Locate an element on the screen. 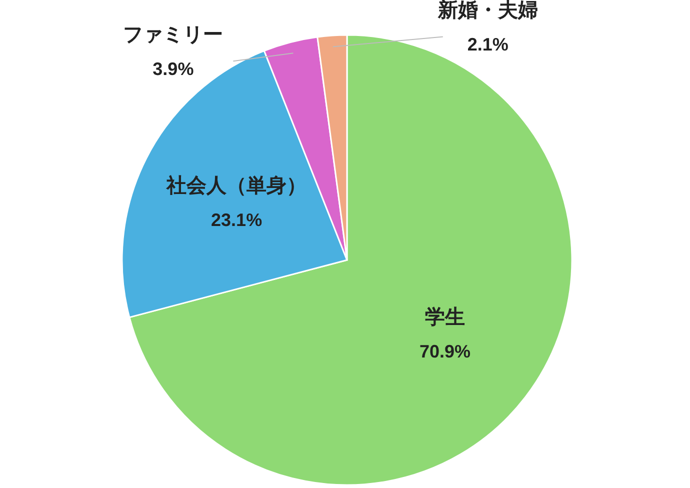 The width and height of the screenshot is (690, 488). slice-label: ファミリー is located at coordinates (173, 35).